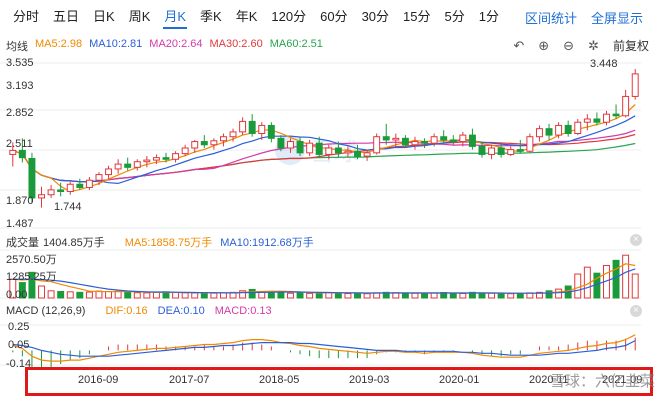 The height and width of the screenshot is (402, 657). What do you see at coordinates (289, 16) in the screenshot?
I see `tab-120min: 120分` at bounding box center [289, 16].